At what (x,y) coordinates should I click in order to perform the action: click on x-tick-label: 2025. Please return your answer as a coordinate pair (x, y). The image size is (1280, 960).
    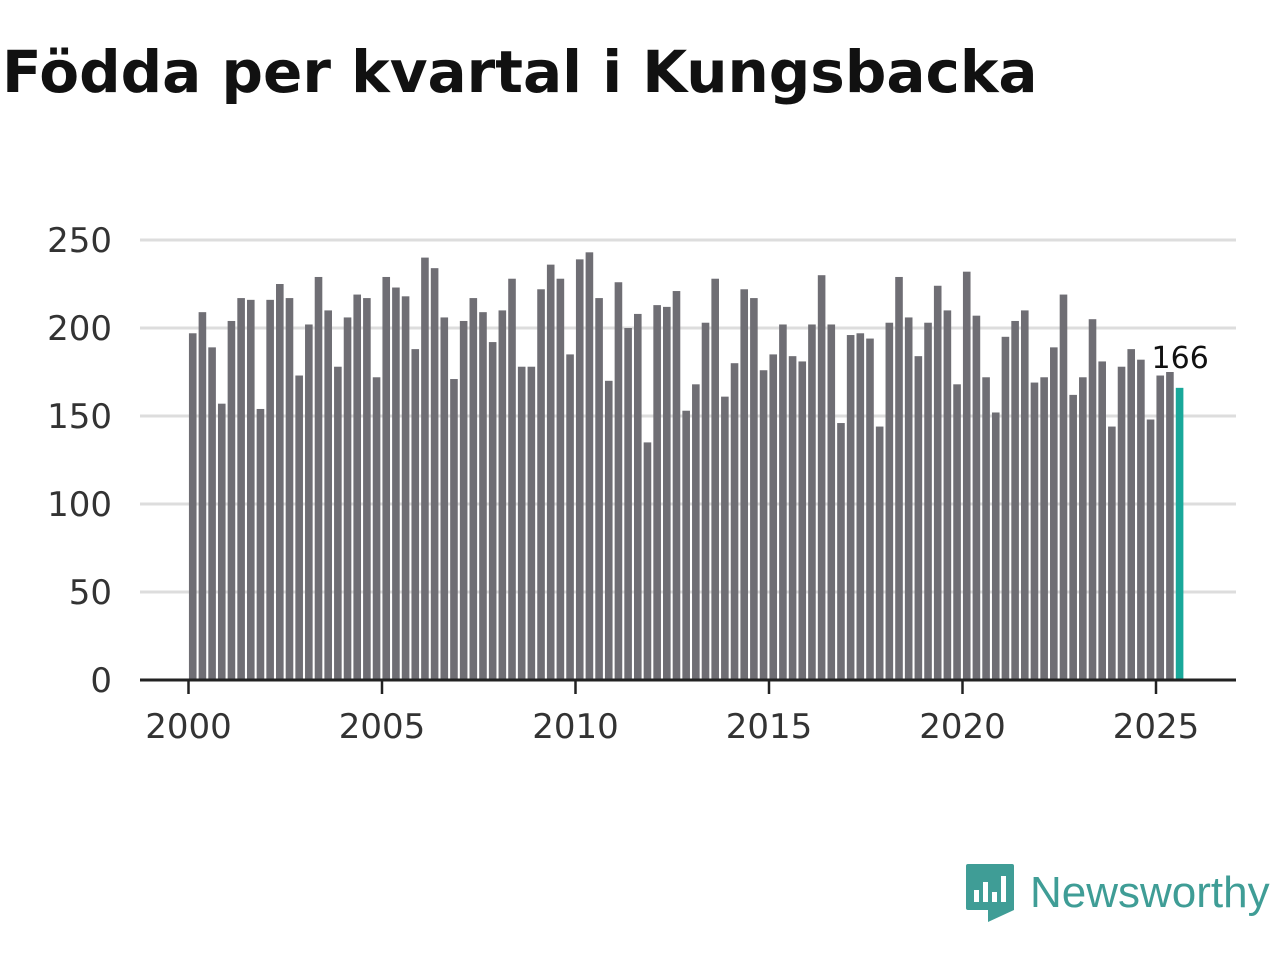
    Looking at the image, I should click on (1156, 727).